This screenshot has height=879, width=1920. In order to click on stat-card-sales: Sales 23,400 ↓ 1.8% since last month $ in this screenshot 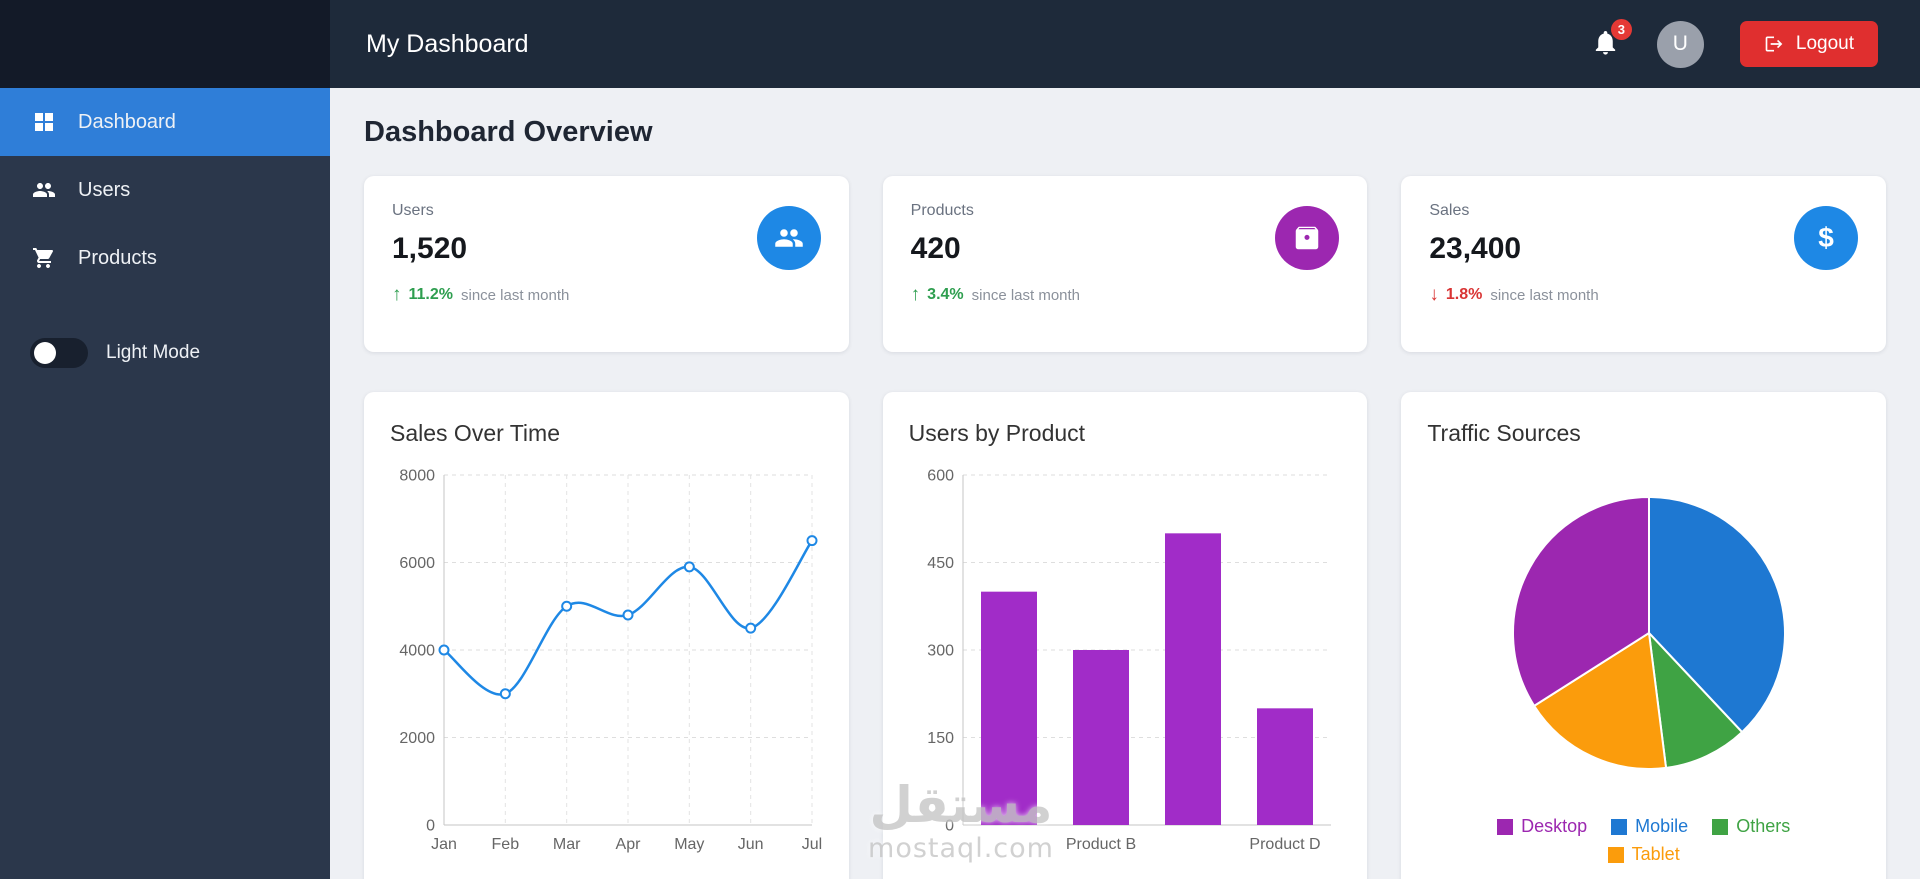, I will do `click(1644, 264)`.